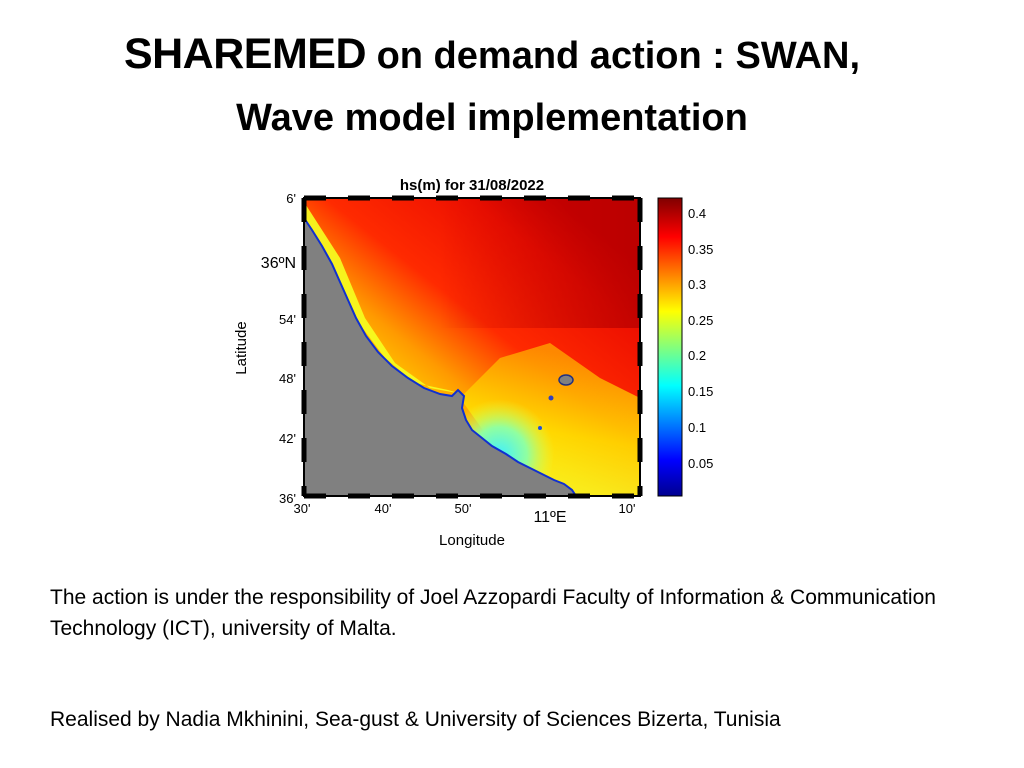 Image resolution: width=1024 pixels, height=768 pixels. I want to click on y-tick-label: 54', so click(287, 319).